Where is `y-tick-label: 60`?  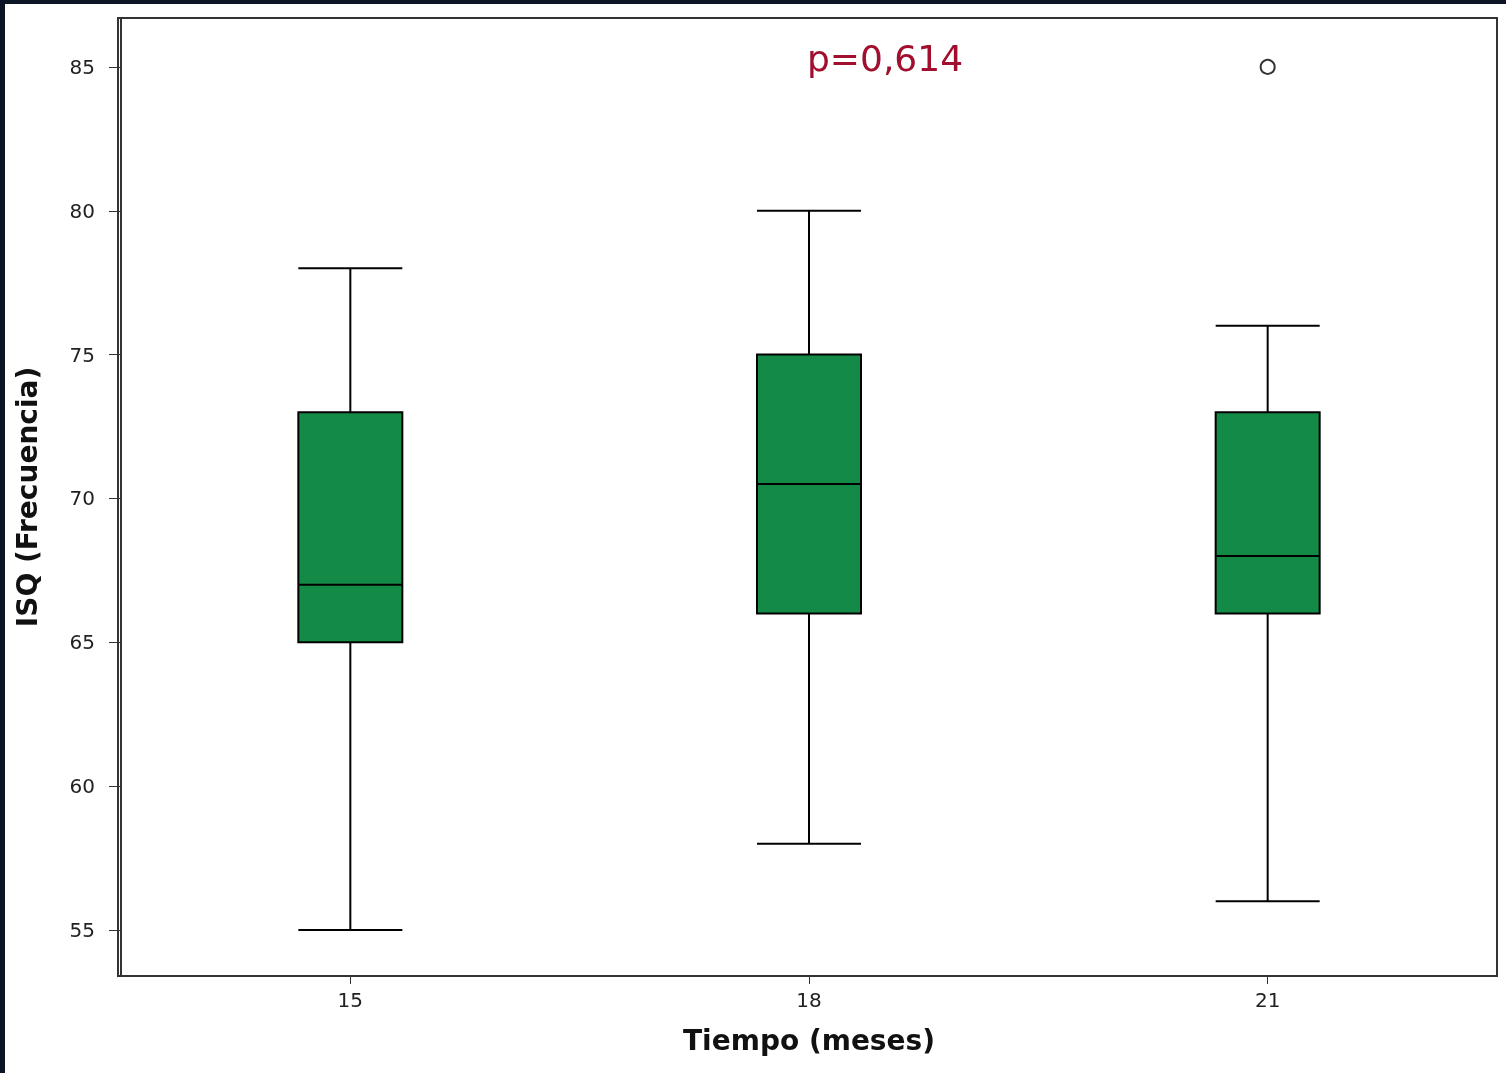 y-tick-label: 60 is located at coordinates (82, 786).